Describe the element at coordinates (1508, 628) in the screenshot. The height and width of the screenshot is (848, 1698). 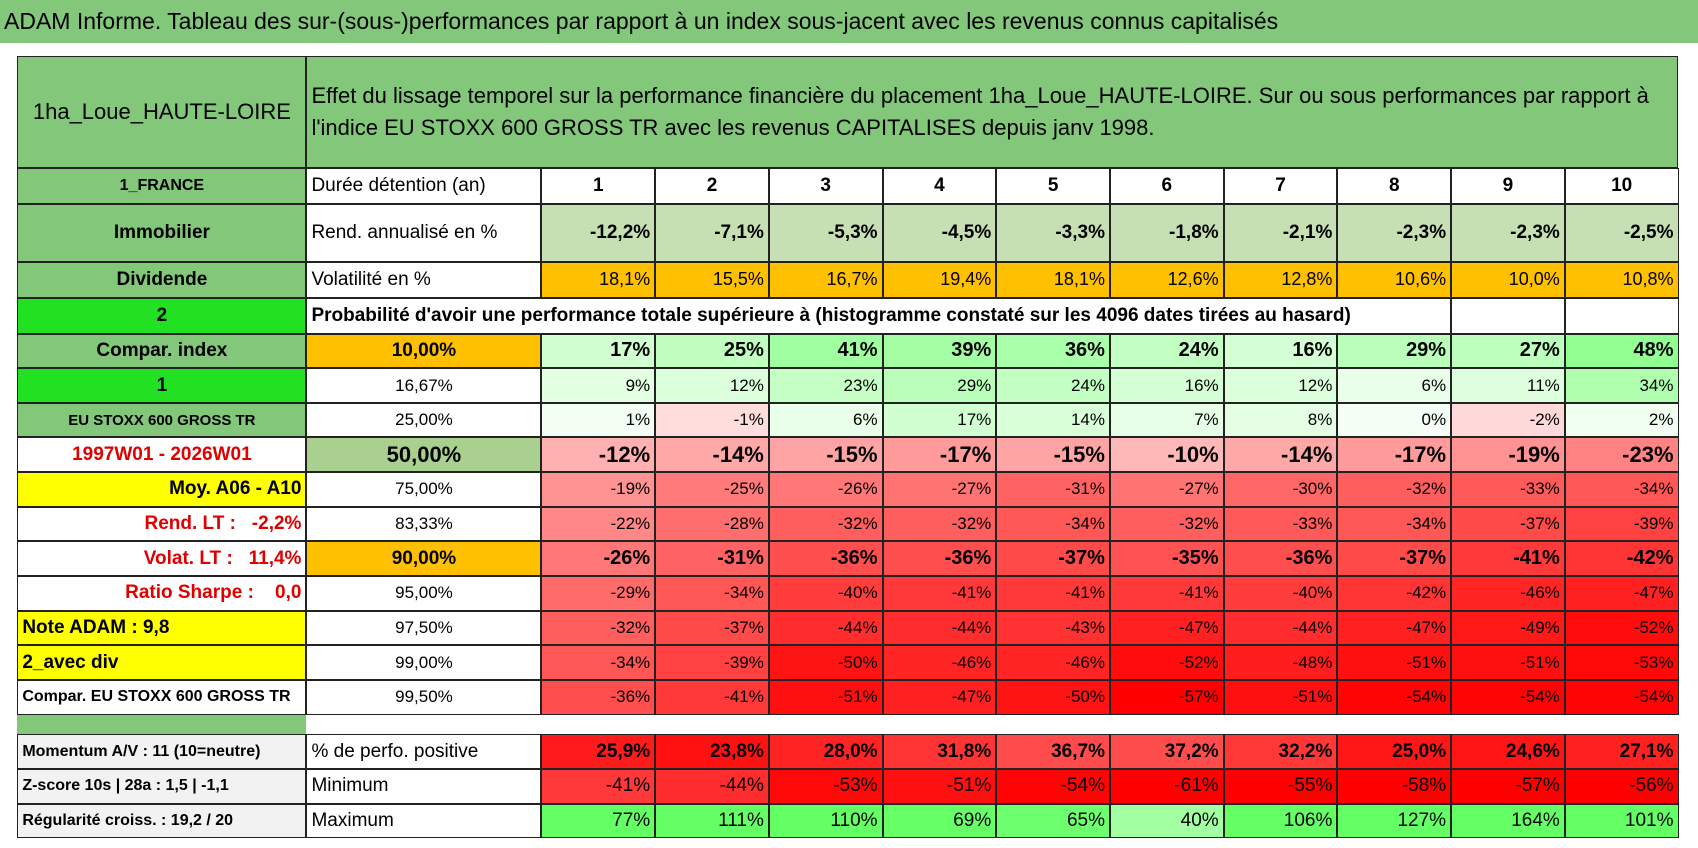
I see `quantile-value: -49%` at that location.